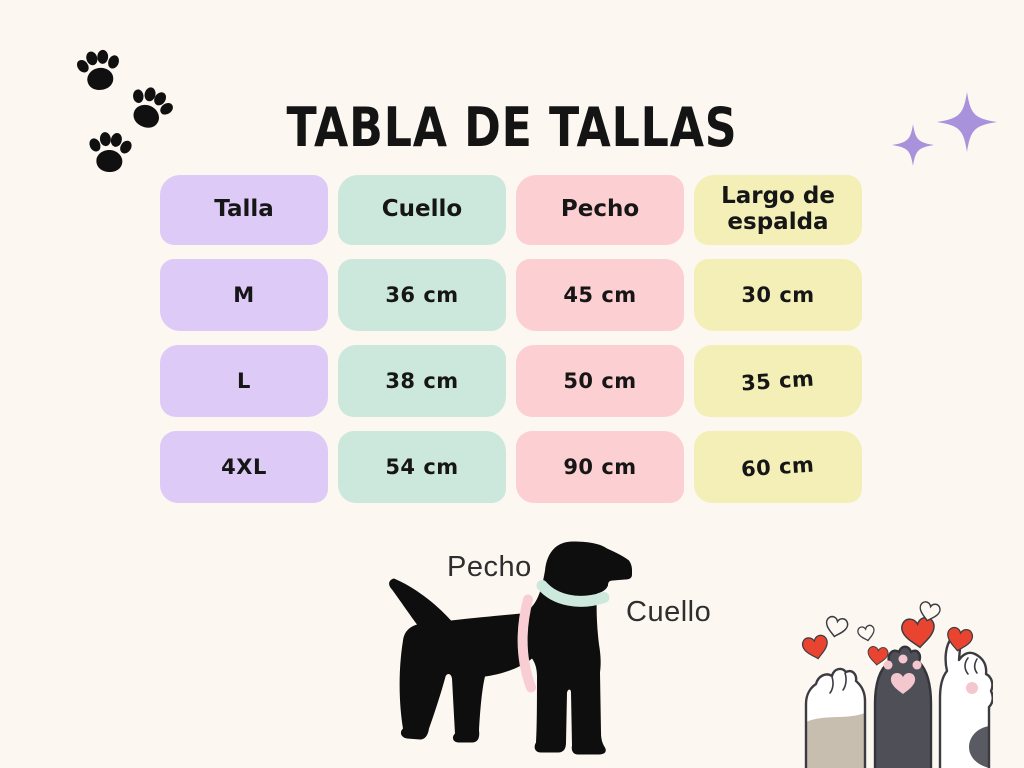 The height and width of the screenshot is (768, 1024). I want to click on cat-paws-hearts-illustration, so click(896, 684).